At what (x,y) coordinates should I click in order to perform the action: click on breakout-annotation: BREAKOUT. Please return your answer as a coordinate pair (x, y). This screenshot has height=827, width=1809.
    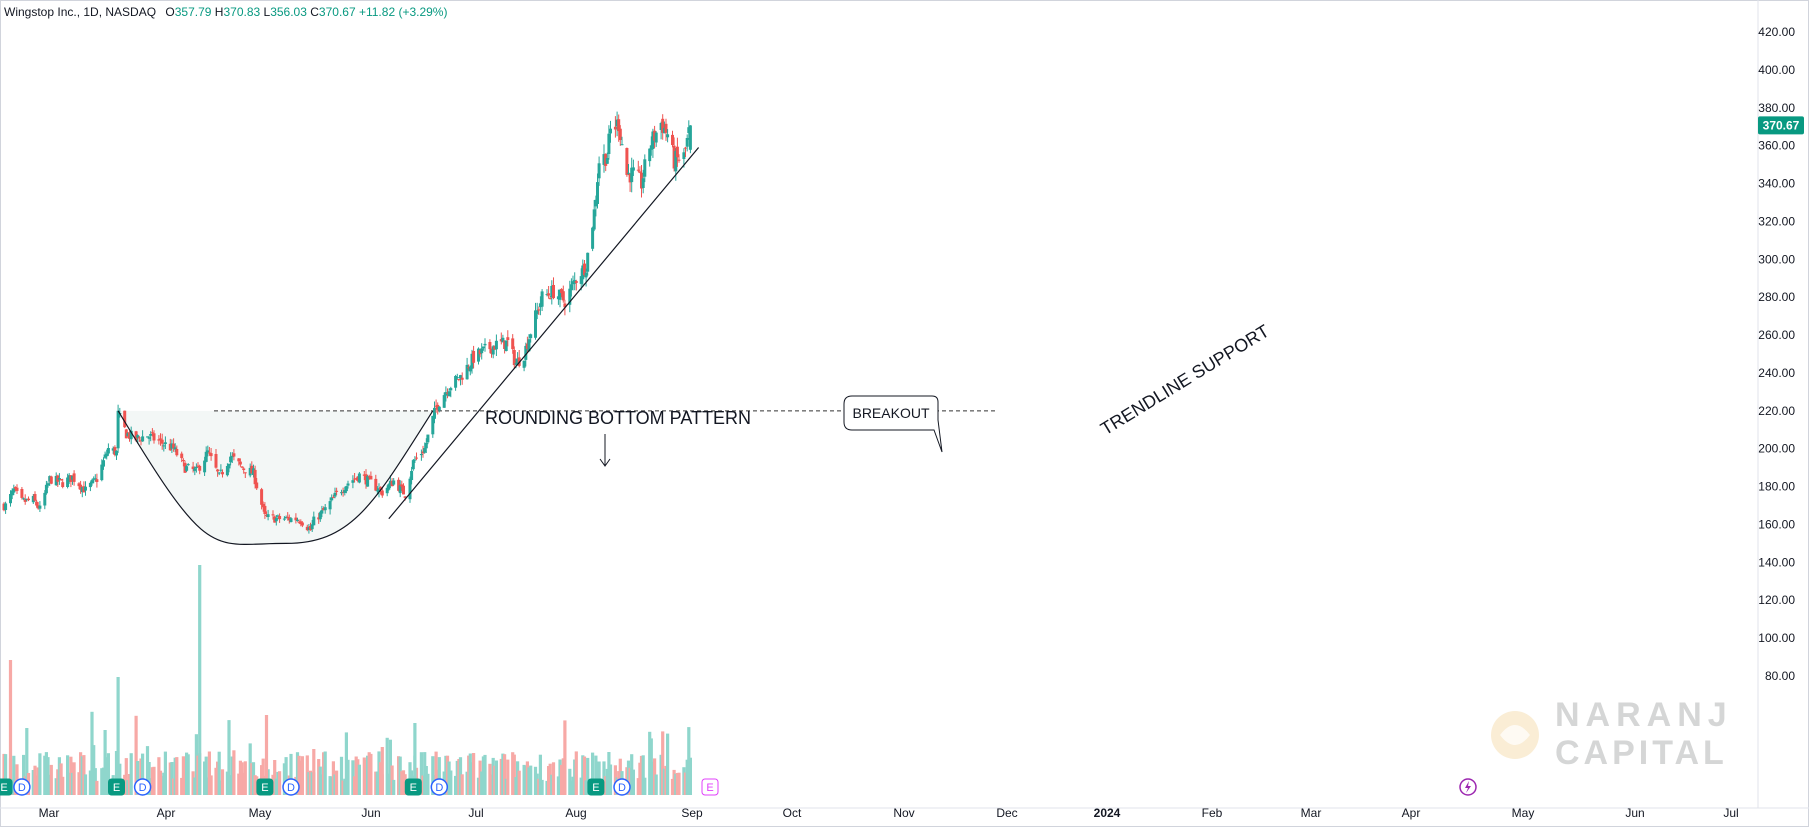
    Looking at the image, I should click on (890, 413).